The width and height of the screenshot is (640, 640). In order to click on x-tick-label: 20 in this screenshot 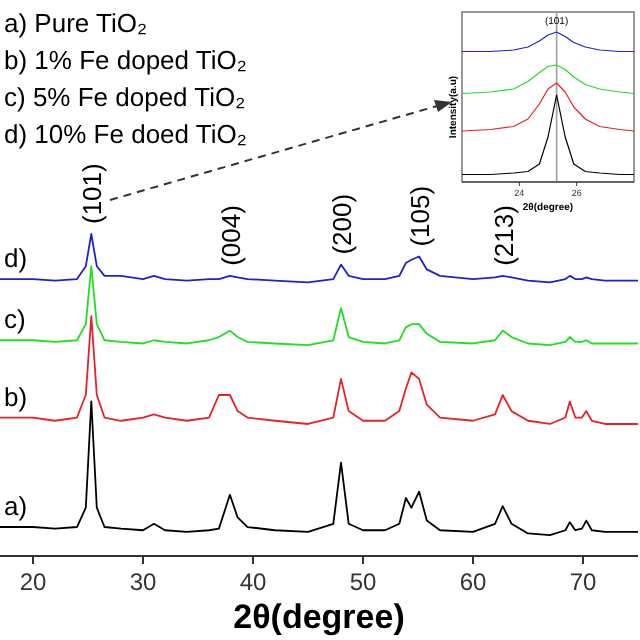, I will do `click(33, 582)`.